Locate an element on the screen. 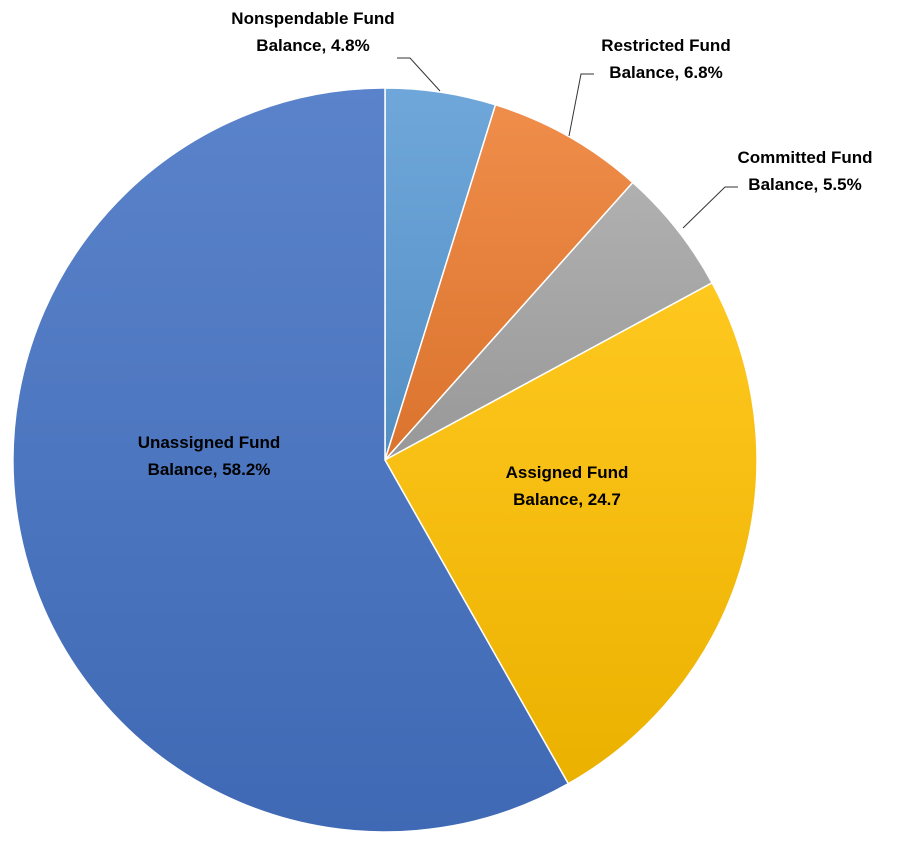  slice-label-assigned-fund: Assigned Fund Balance, 24.7 is located at coordinates (567, 486).